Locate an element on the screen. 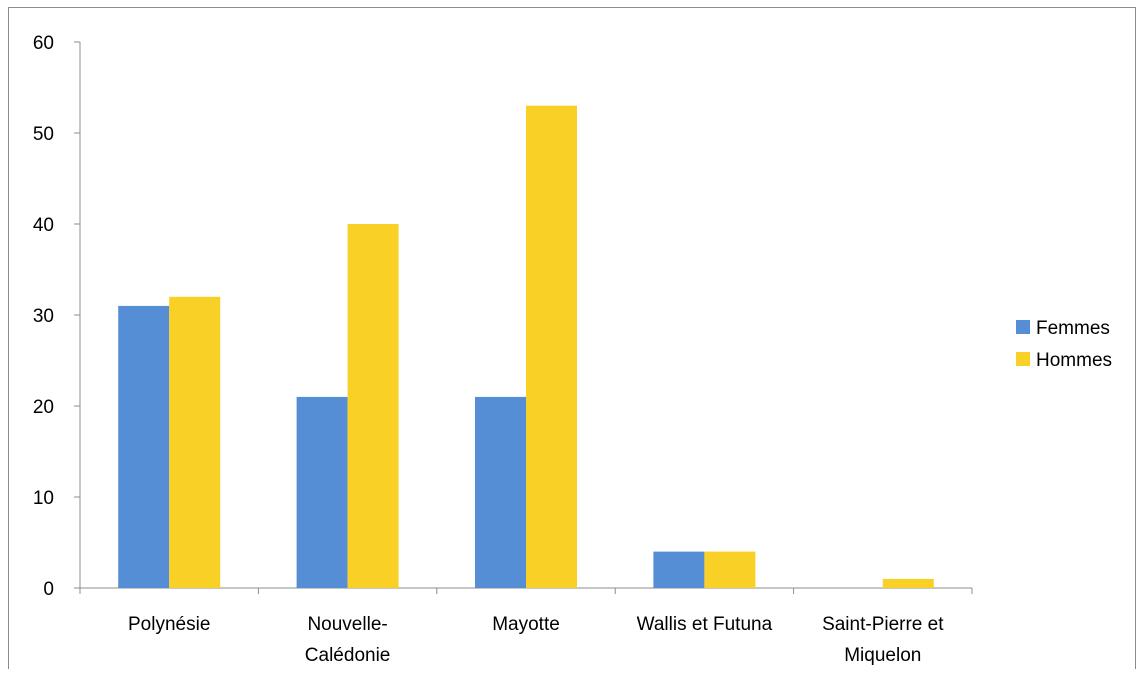 This screenshot has width=1146, height=678. legend-swatch-hommes is located at coordinates (1023, 359).